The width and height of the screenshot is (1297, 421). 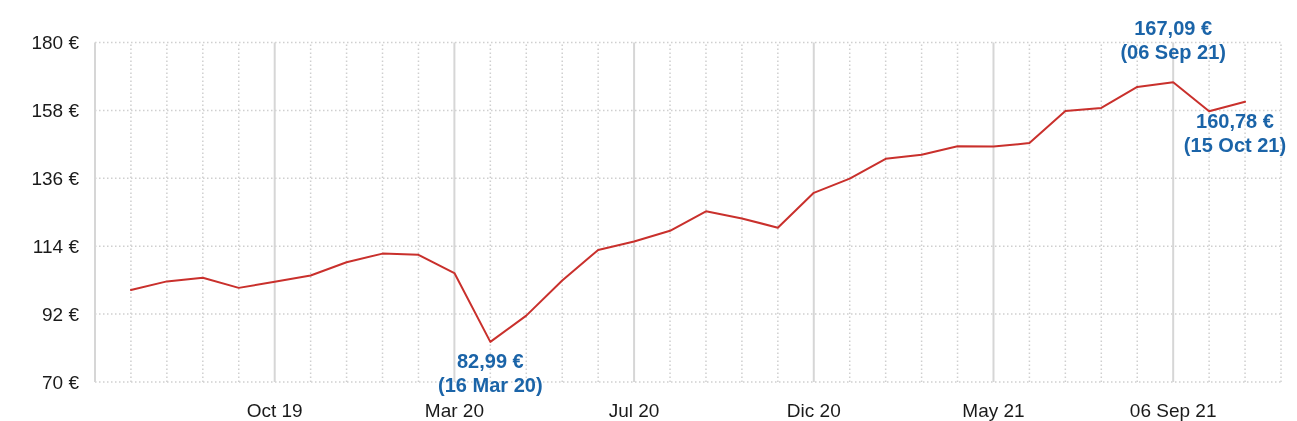 I want to click on y-tick-label: 92 €, so click(x=61, y=314).